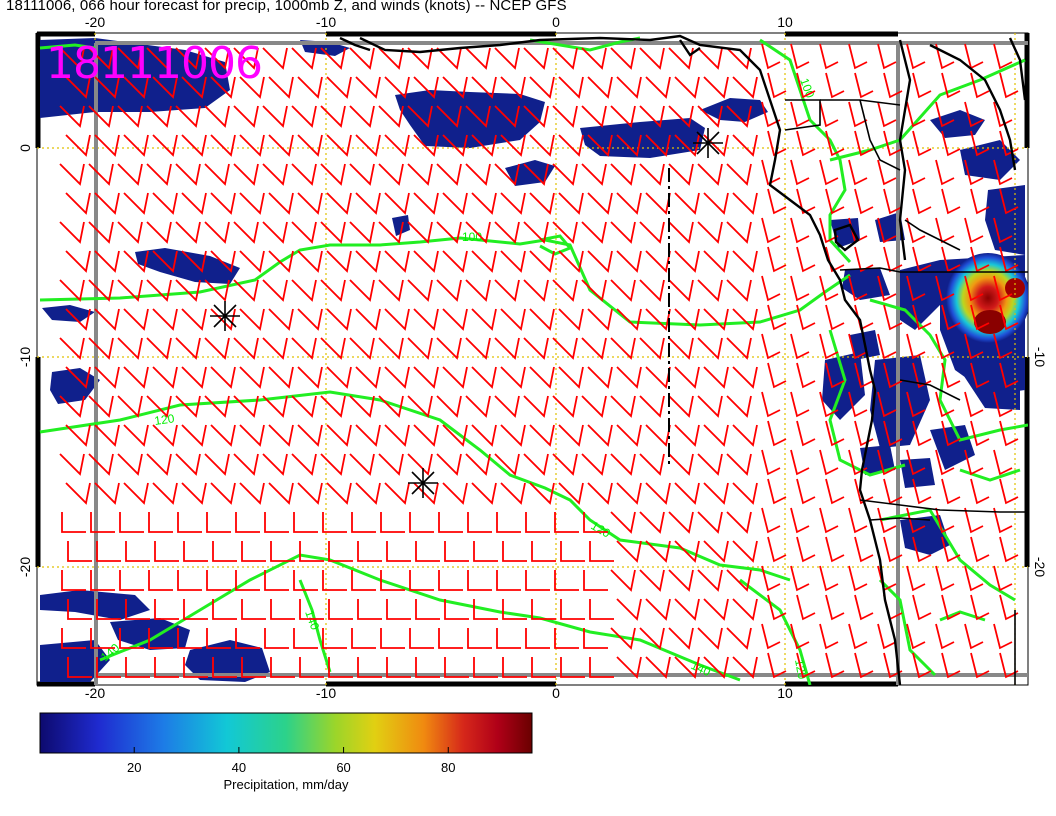 This screenshot has height=816, width=1056. Describe the element at coordinates (445, 281) in the screenshot. I see `contour-100-line` at that location.